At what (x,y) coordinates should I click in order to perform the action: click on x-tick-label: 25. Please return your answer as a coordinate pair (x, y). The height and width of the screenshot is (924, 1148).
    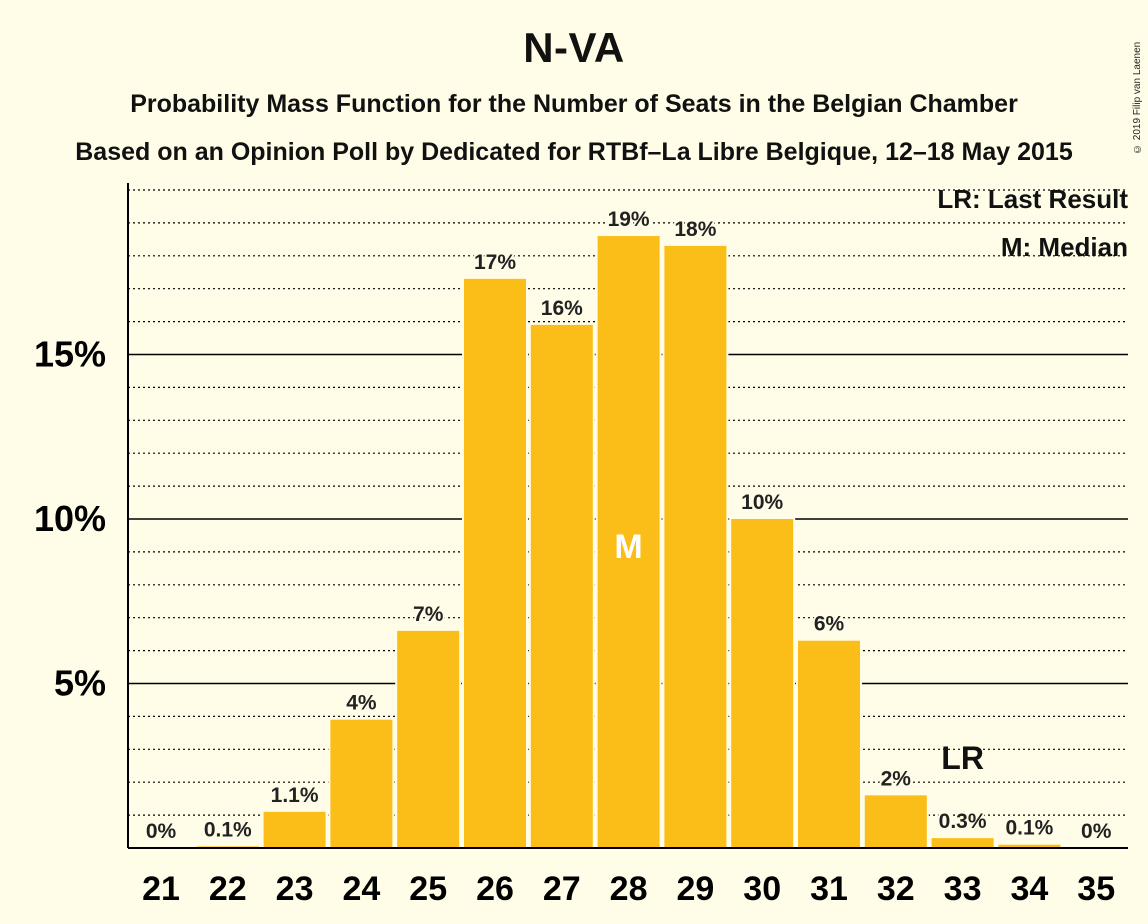
    Looking at the image, I should click on (428, 889).